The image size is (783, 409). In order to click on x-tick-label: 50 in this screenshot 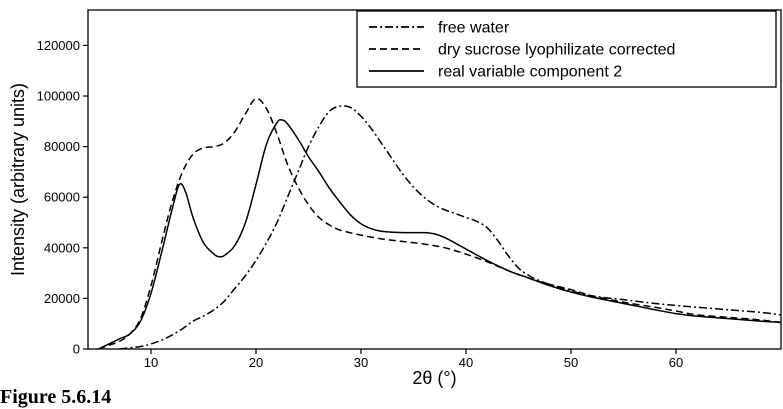, I will do `click(571, 362)`.